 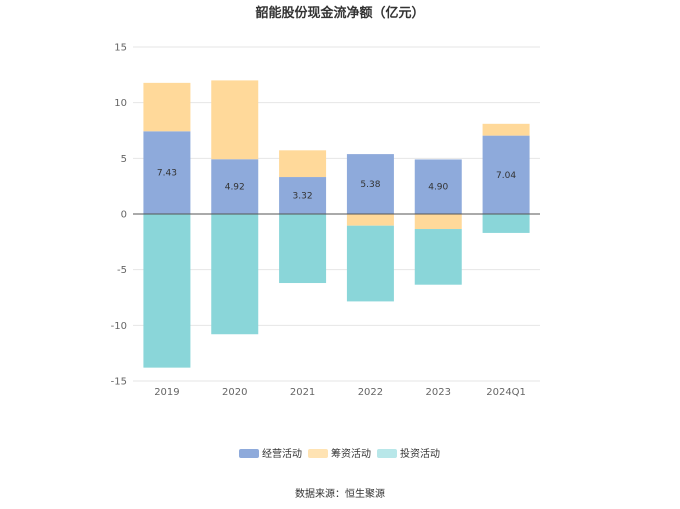 I want to click on data-label-2020: 4.92, so click(x=235, y=188).